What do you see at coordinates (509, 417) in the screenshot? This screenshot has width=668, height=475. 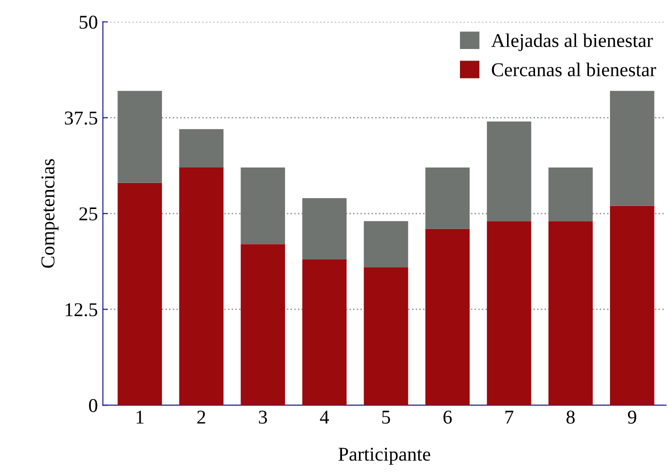 I see `x-tick-label: 7` at bounding box center [509, 417].